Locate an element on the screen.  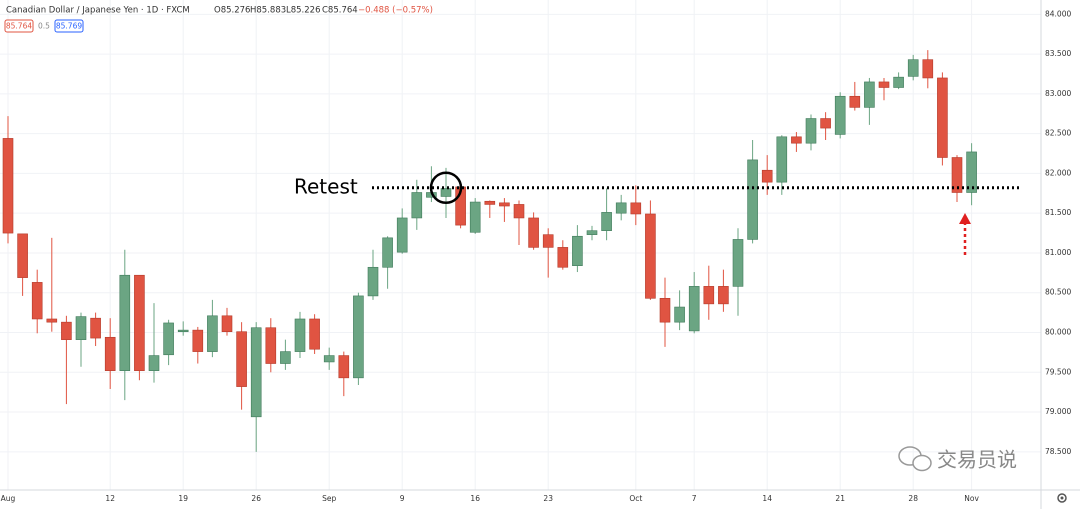
x-tick-label: 12 is located at coordinates (110, 498).